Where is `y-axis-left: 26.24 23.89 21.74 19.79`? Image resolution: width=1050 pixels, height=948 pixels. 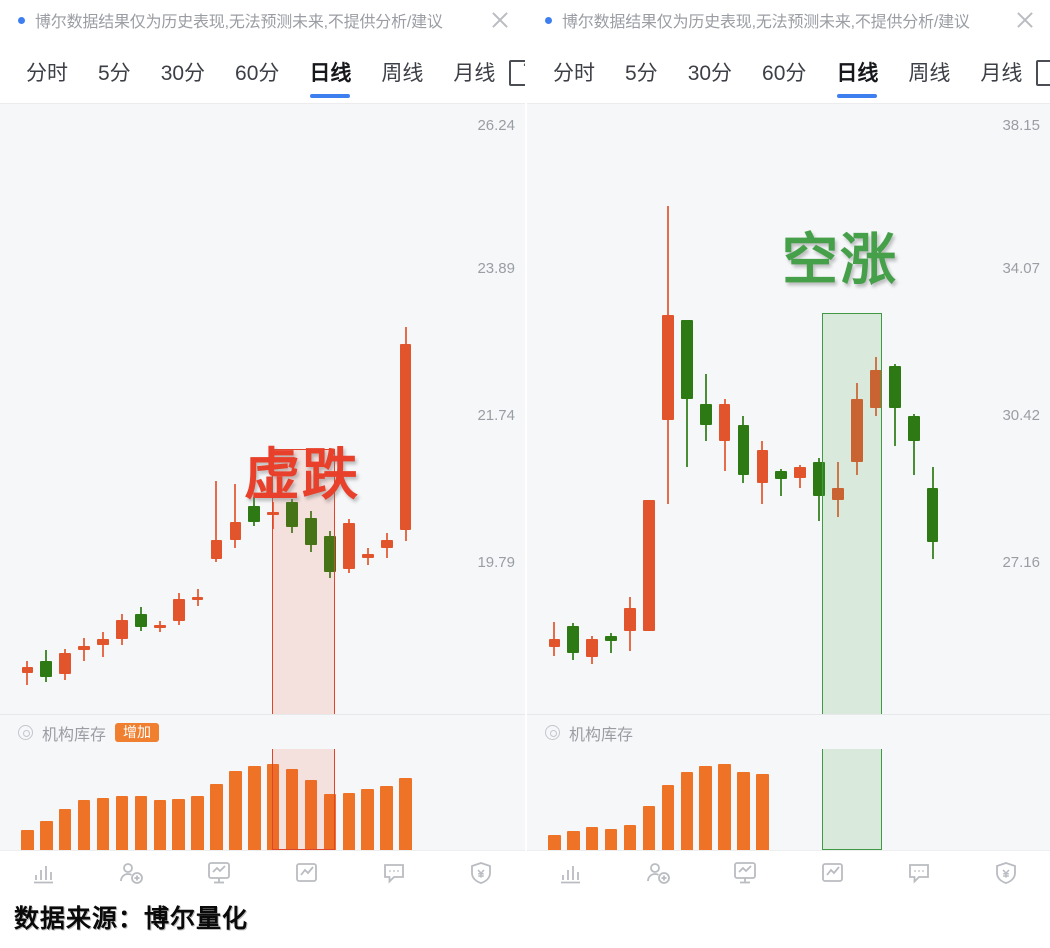
y-axis-left: 26.24 23.89 21.74 19.79 is located at coordinates (470, 409).